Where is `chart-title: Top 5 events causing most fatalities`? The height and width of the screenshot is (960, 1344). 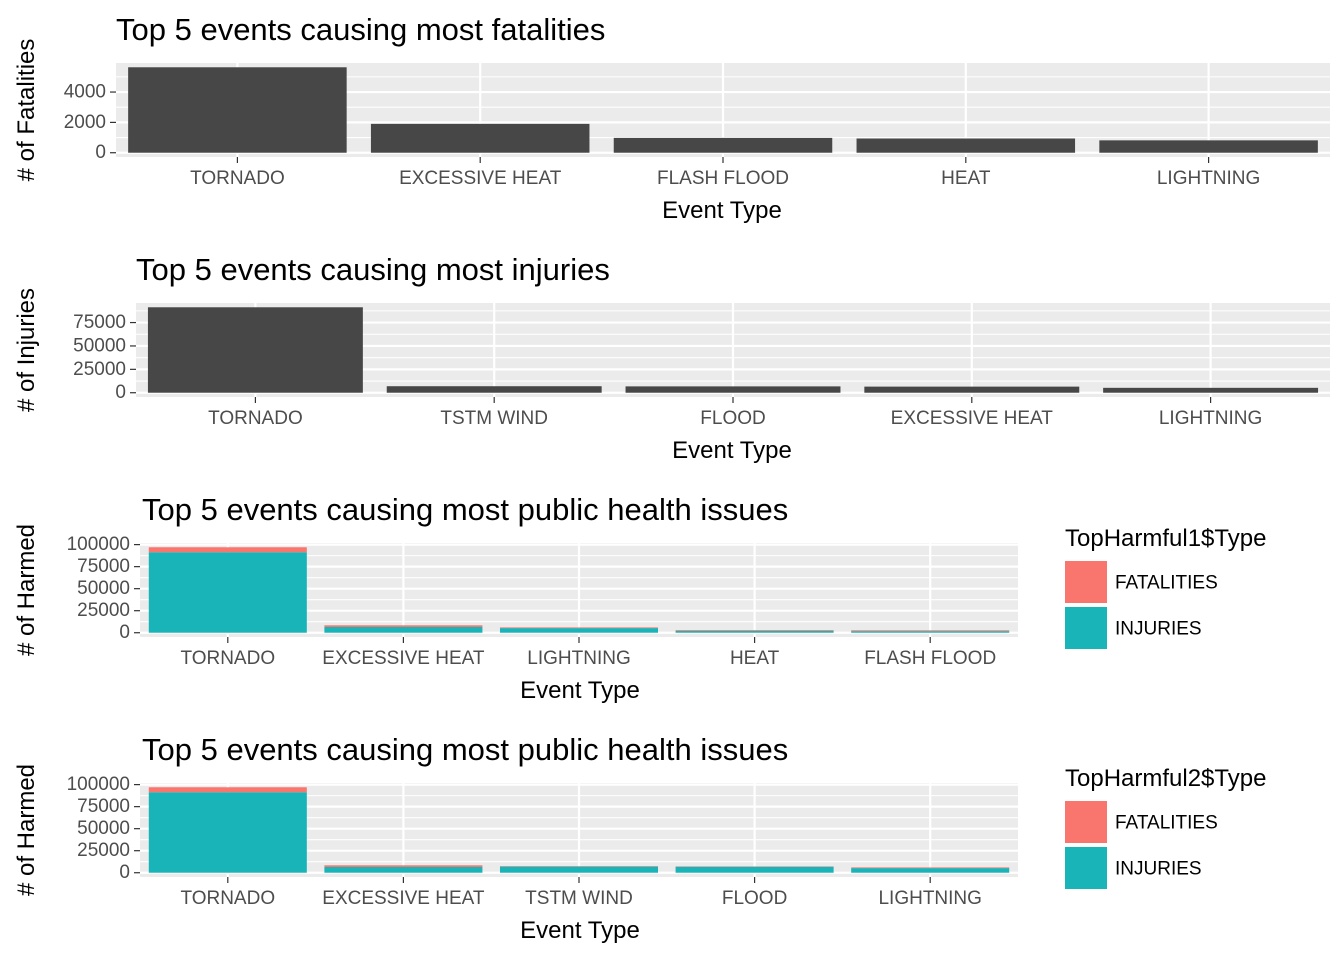 chart-title: Top 5 events causing most fatalities is located at coordinates (360, 29).